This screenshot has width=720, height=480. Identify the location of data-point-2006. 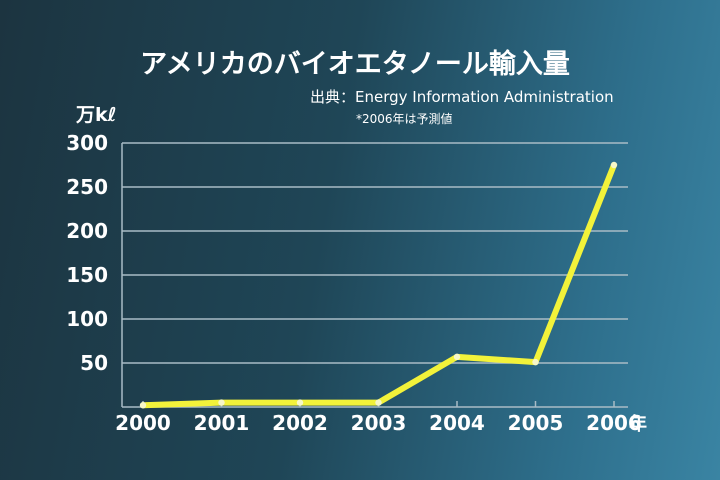
(614, 165).